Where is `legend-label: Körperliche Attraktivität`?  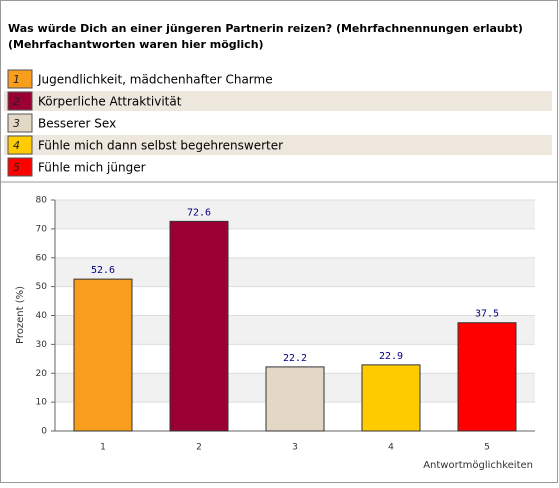
legend-label: Körperliche Attraktivität is located at coordinates (110, 102).